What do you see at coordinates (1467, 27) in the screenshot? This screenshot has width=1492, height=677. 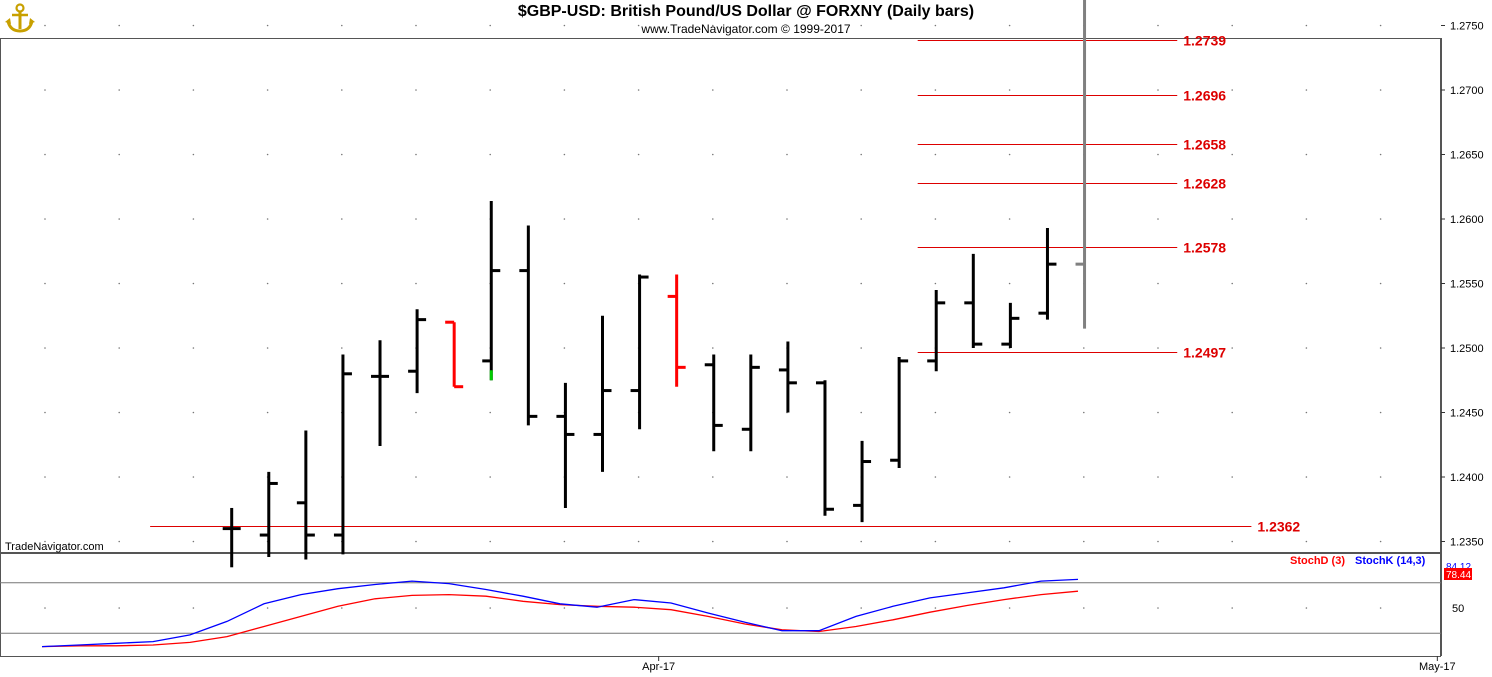 I see `y-tick-label: 1.2750` at bounding box center [1467, 27].